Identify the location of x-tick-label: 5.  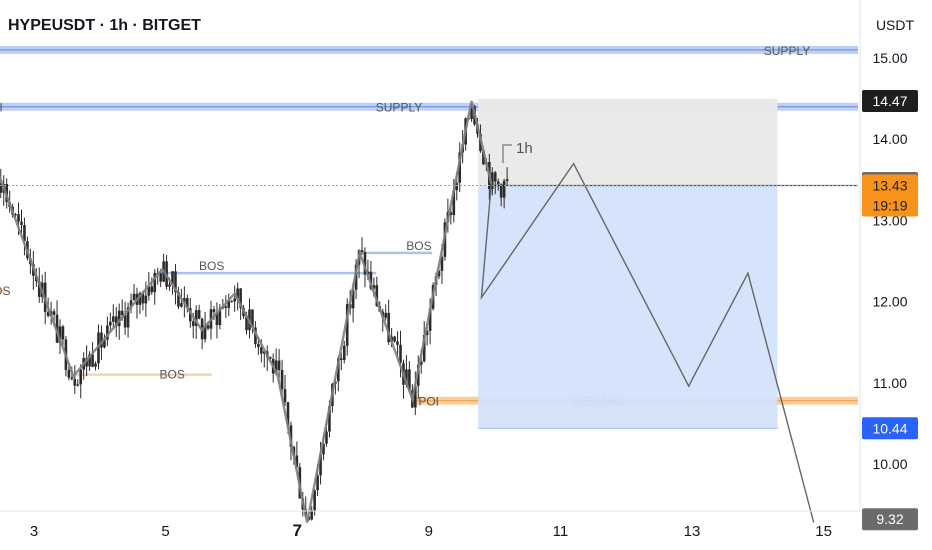
(165, 531).